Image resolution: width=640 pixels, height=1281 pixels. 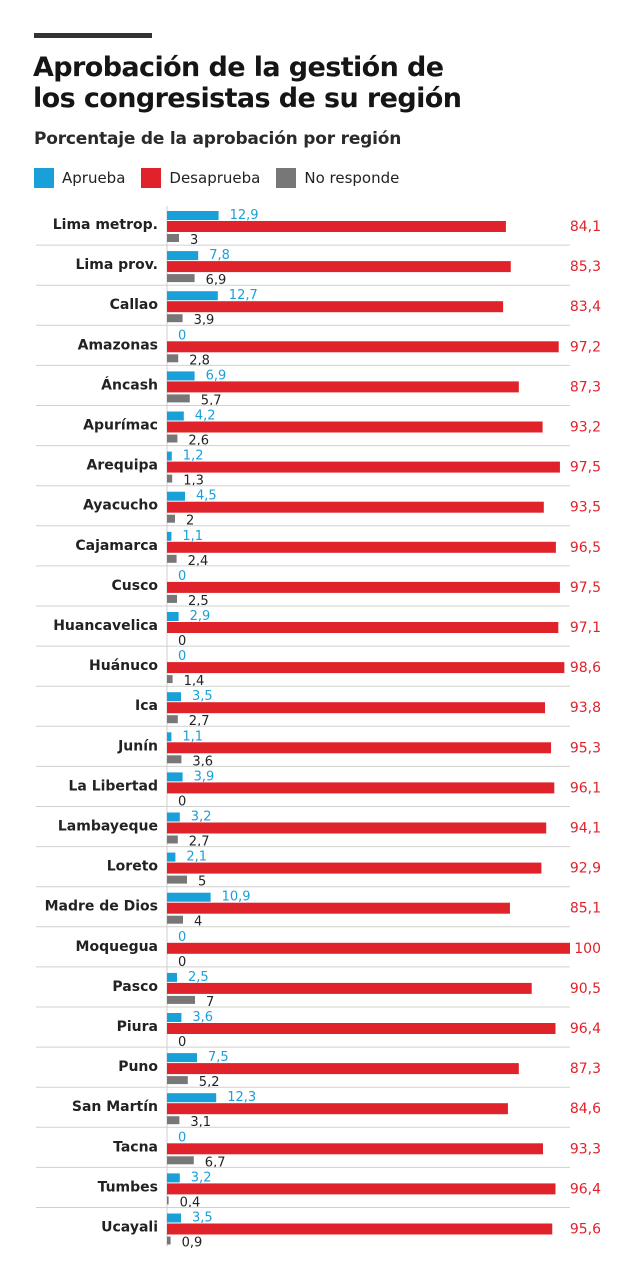 What do you see at coordinates (352, 178) in the screenshot?
I see `legend-label-no-responde: No responde` at bounding box center [352, 178].